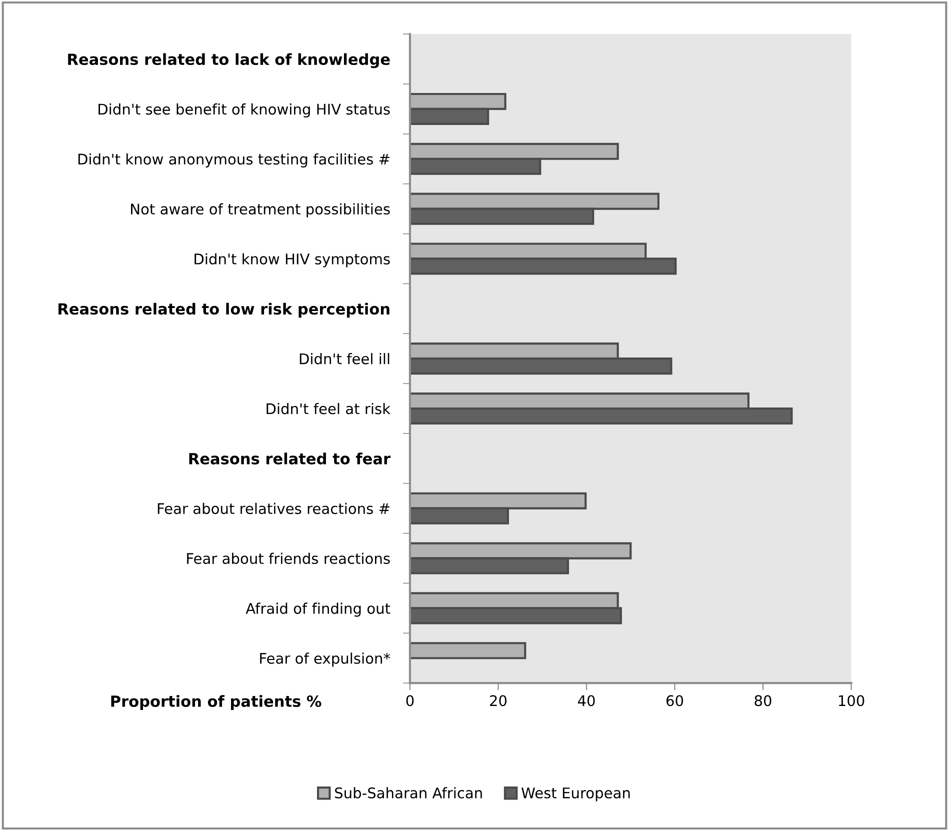 This screenshot has height=831, width=949. I want to click on y-tick-label: Fear of expulsion*, so click(325, 659).